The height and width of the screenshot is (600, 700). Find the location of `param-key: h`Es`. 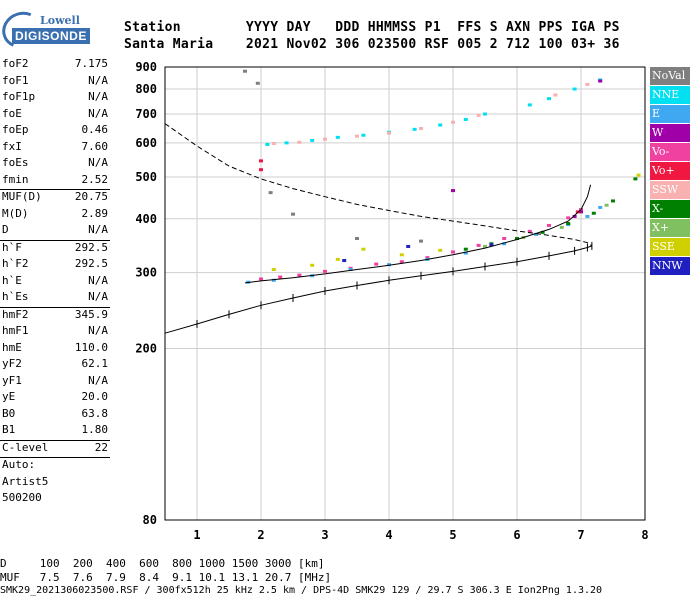

param-key: h`Es is located at coordinates (15, 296).